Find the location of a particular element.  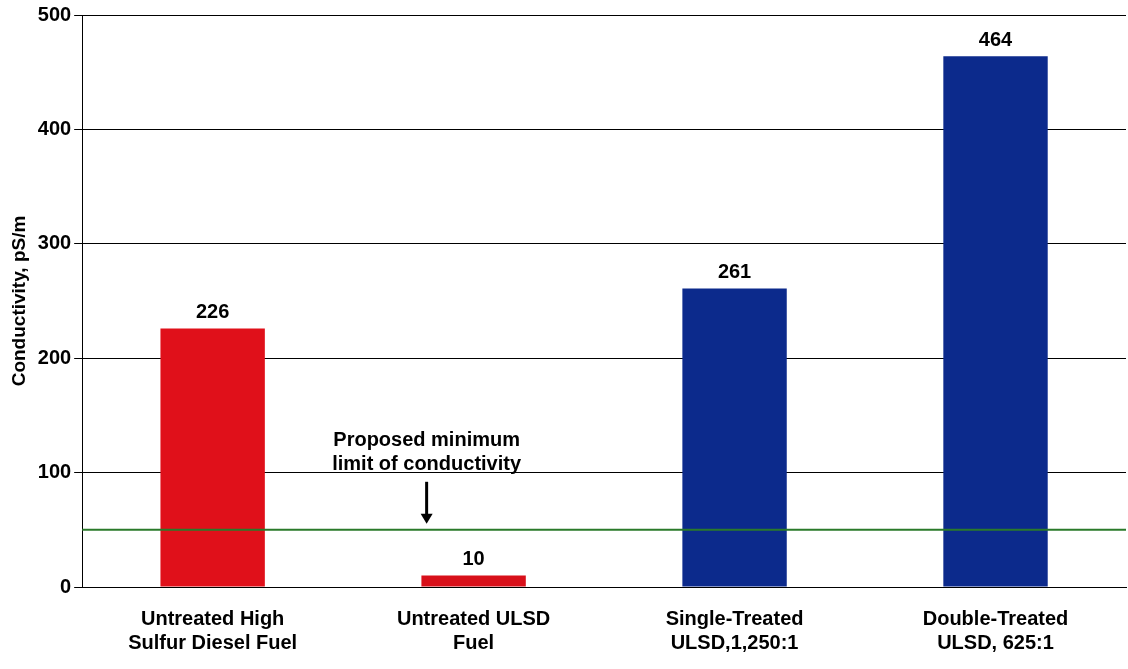

y-axis-title: Conductivity, pS/m is located at coordinates (18, 301).